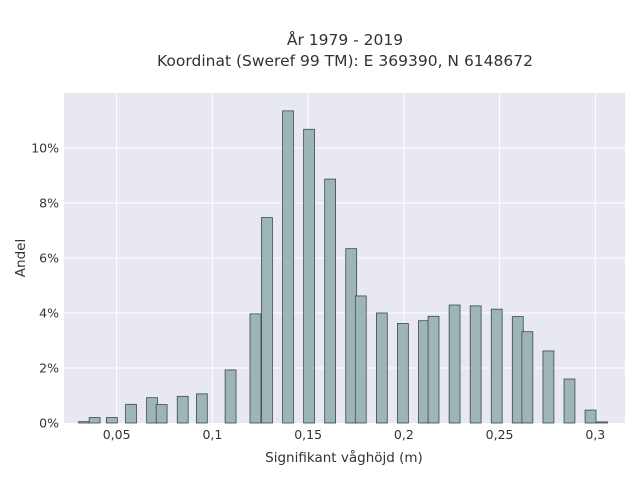 This screenshot has width=640, height=480. What do you see at coordinates (344, 457) in the screenshot?
I see `x-axis-label: Signifikant våghöjd (m)` at bounding box center [344, 457].